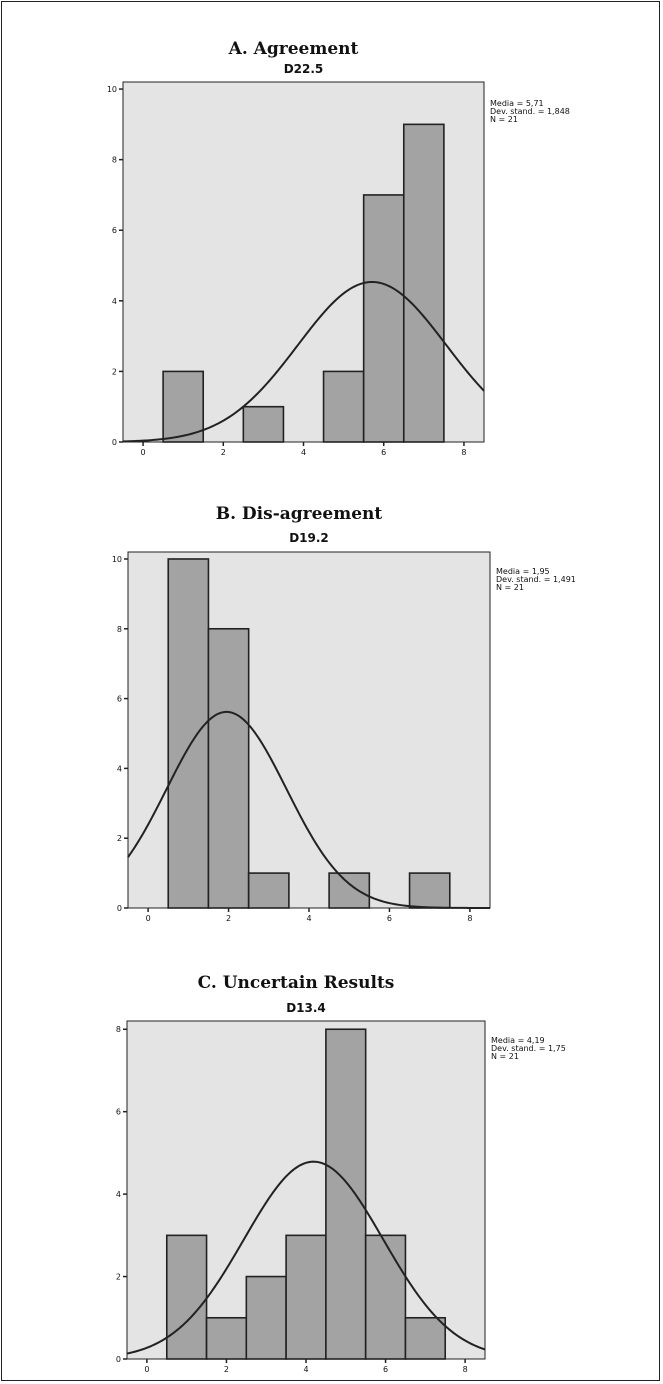 Image resolution: width=663 pixels, height=1384 pixels. Describe the element at coordinates (293, 49) in the screenshot. I see `chart-title: A. Agreement` at that location.